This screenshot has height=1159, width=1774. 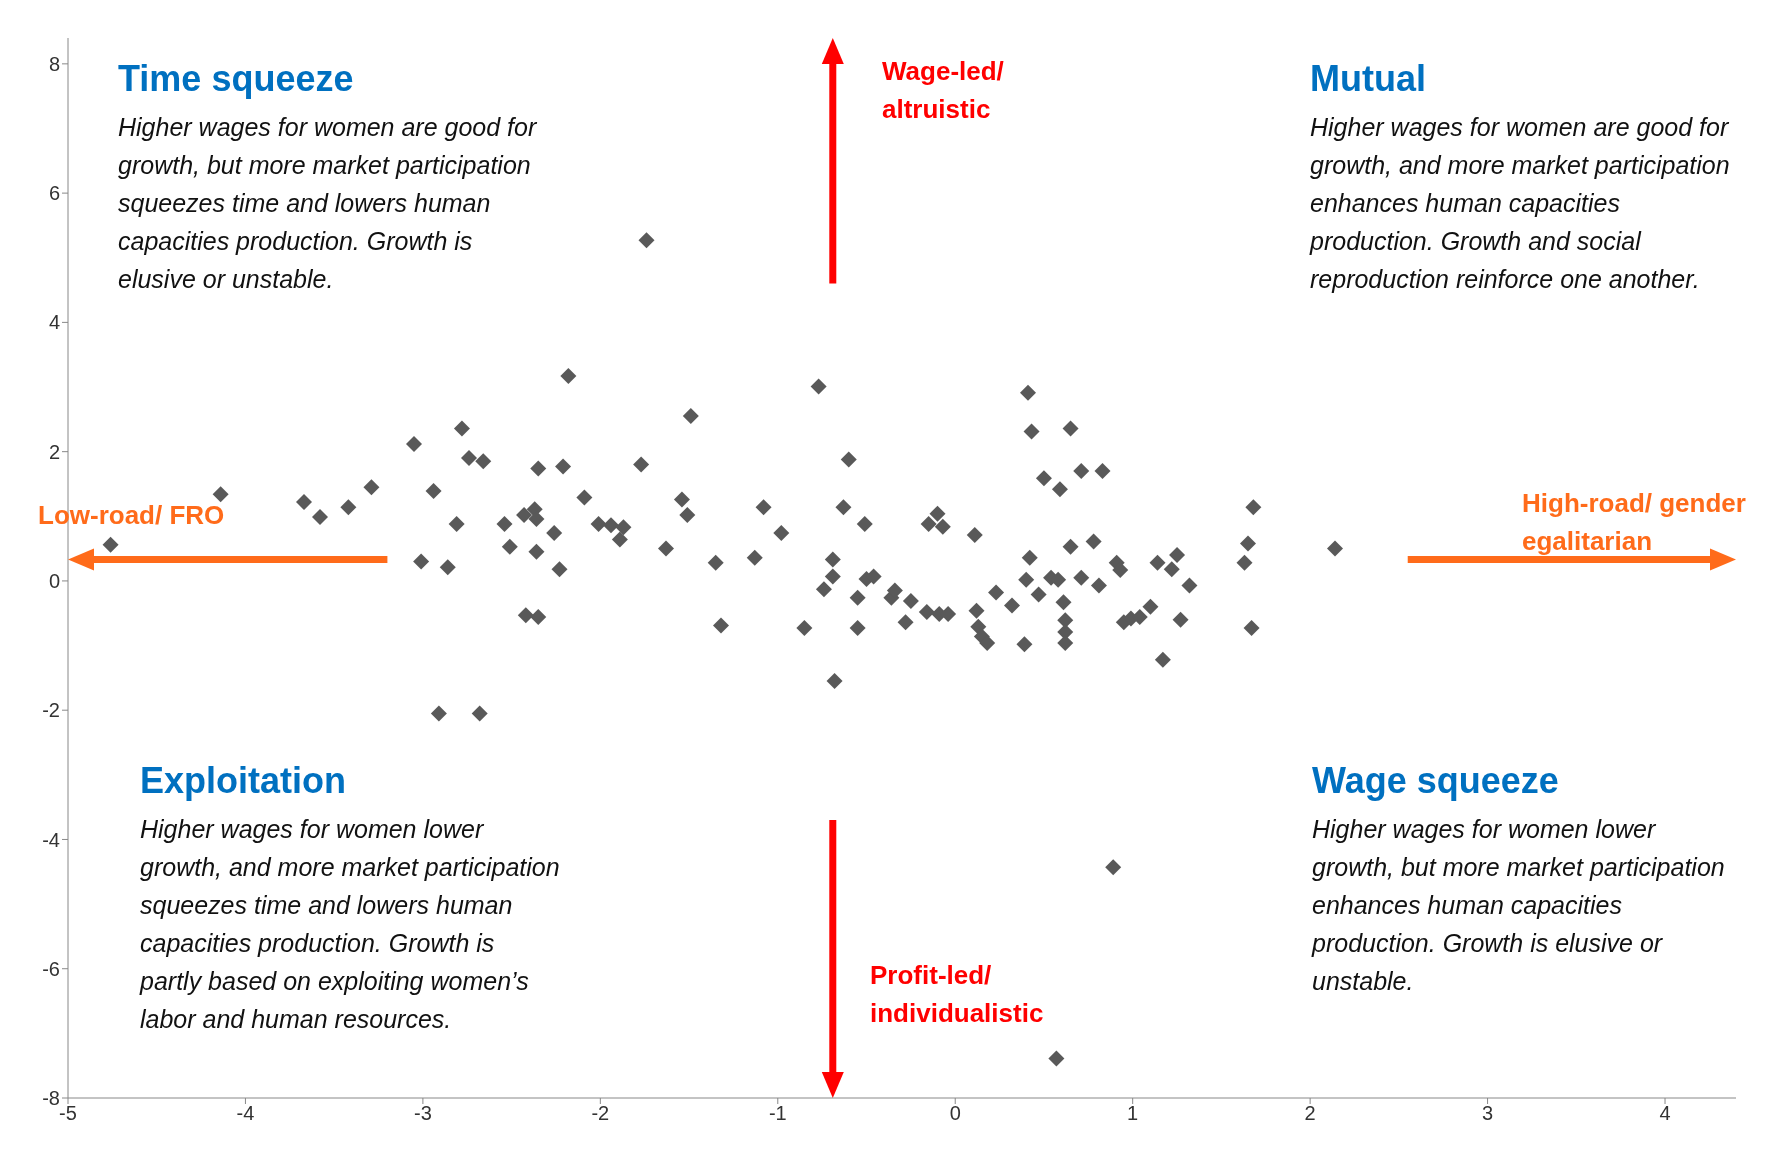 I want to click on annotation: High-road/ gender egalitarian, so click(x=1634, y=522).